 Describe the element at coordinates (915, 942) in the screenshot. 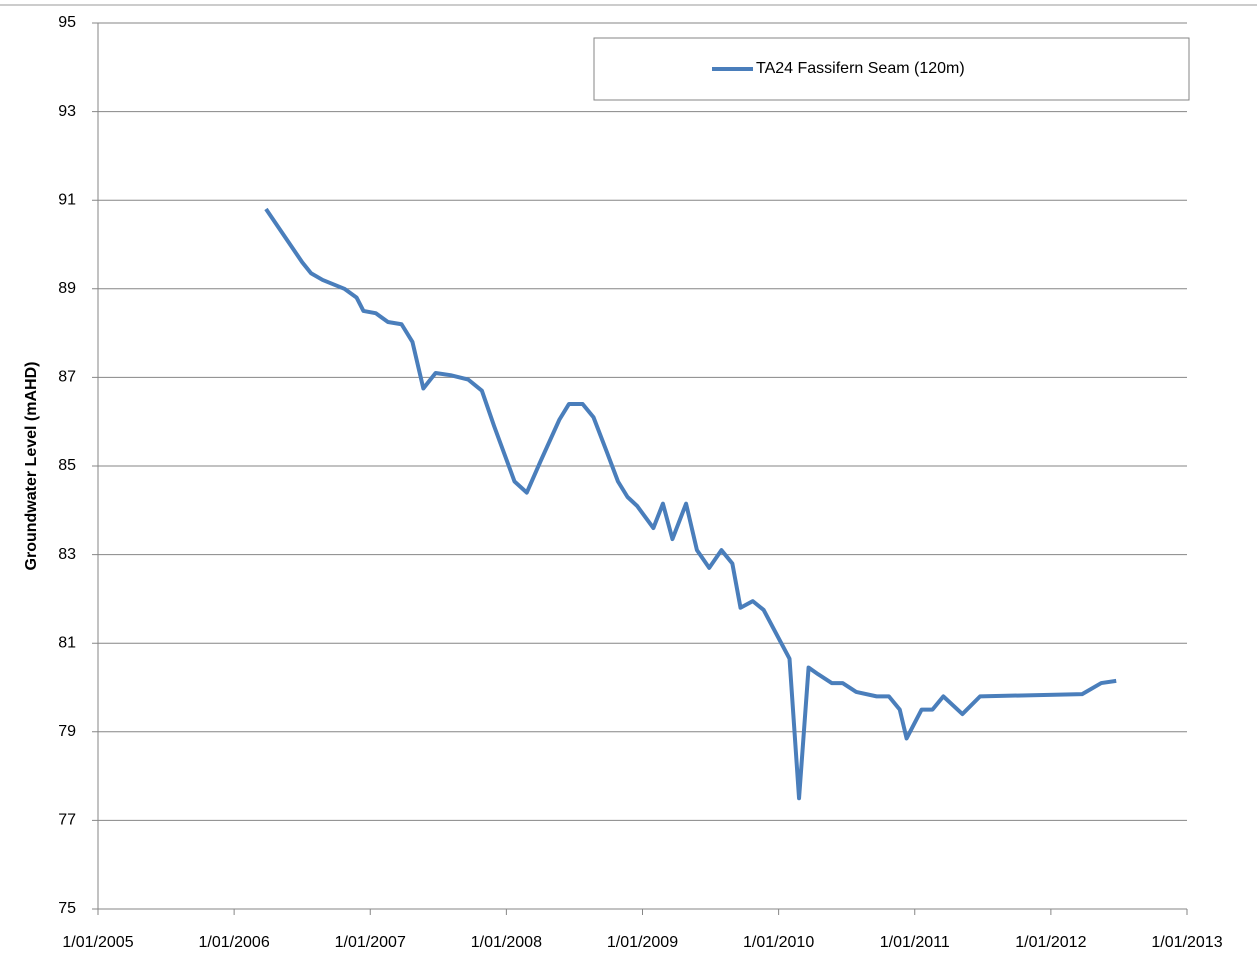

I see `x-tick-label: 1/01/2011` at that location.